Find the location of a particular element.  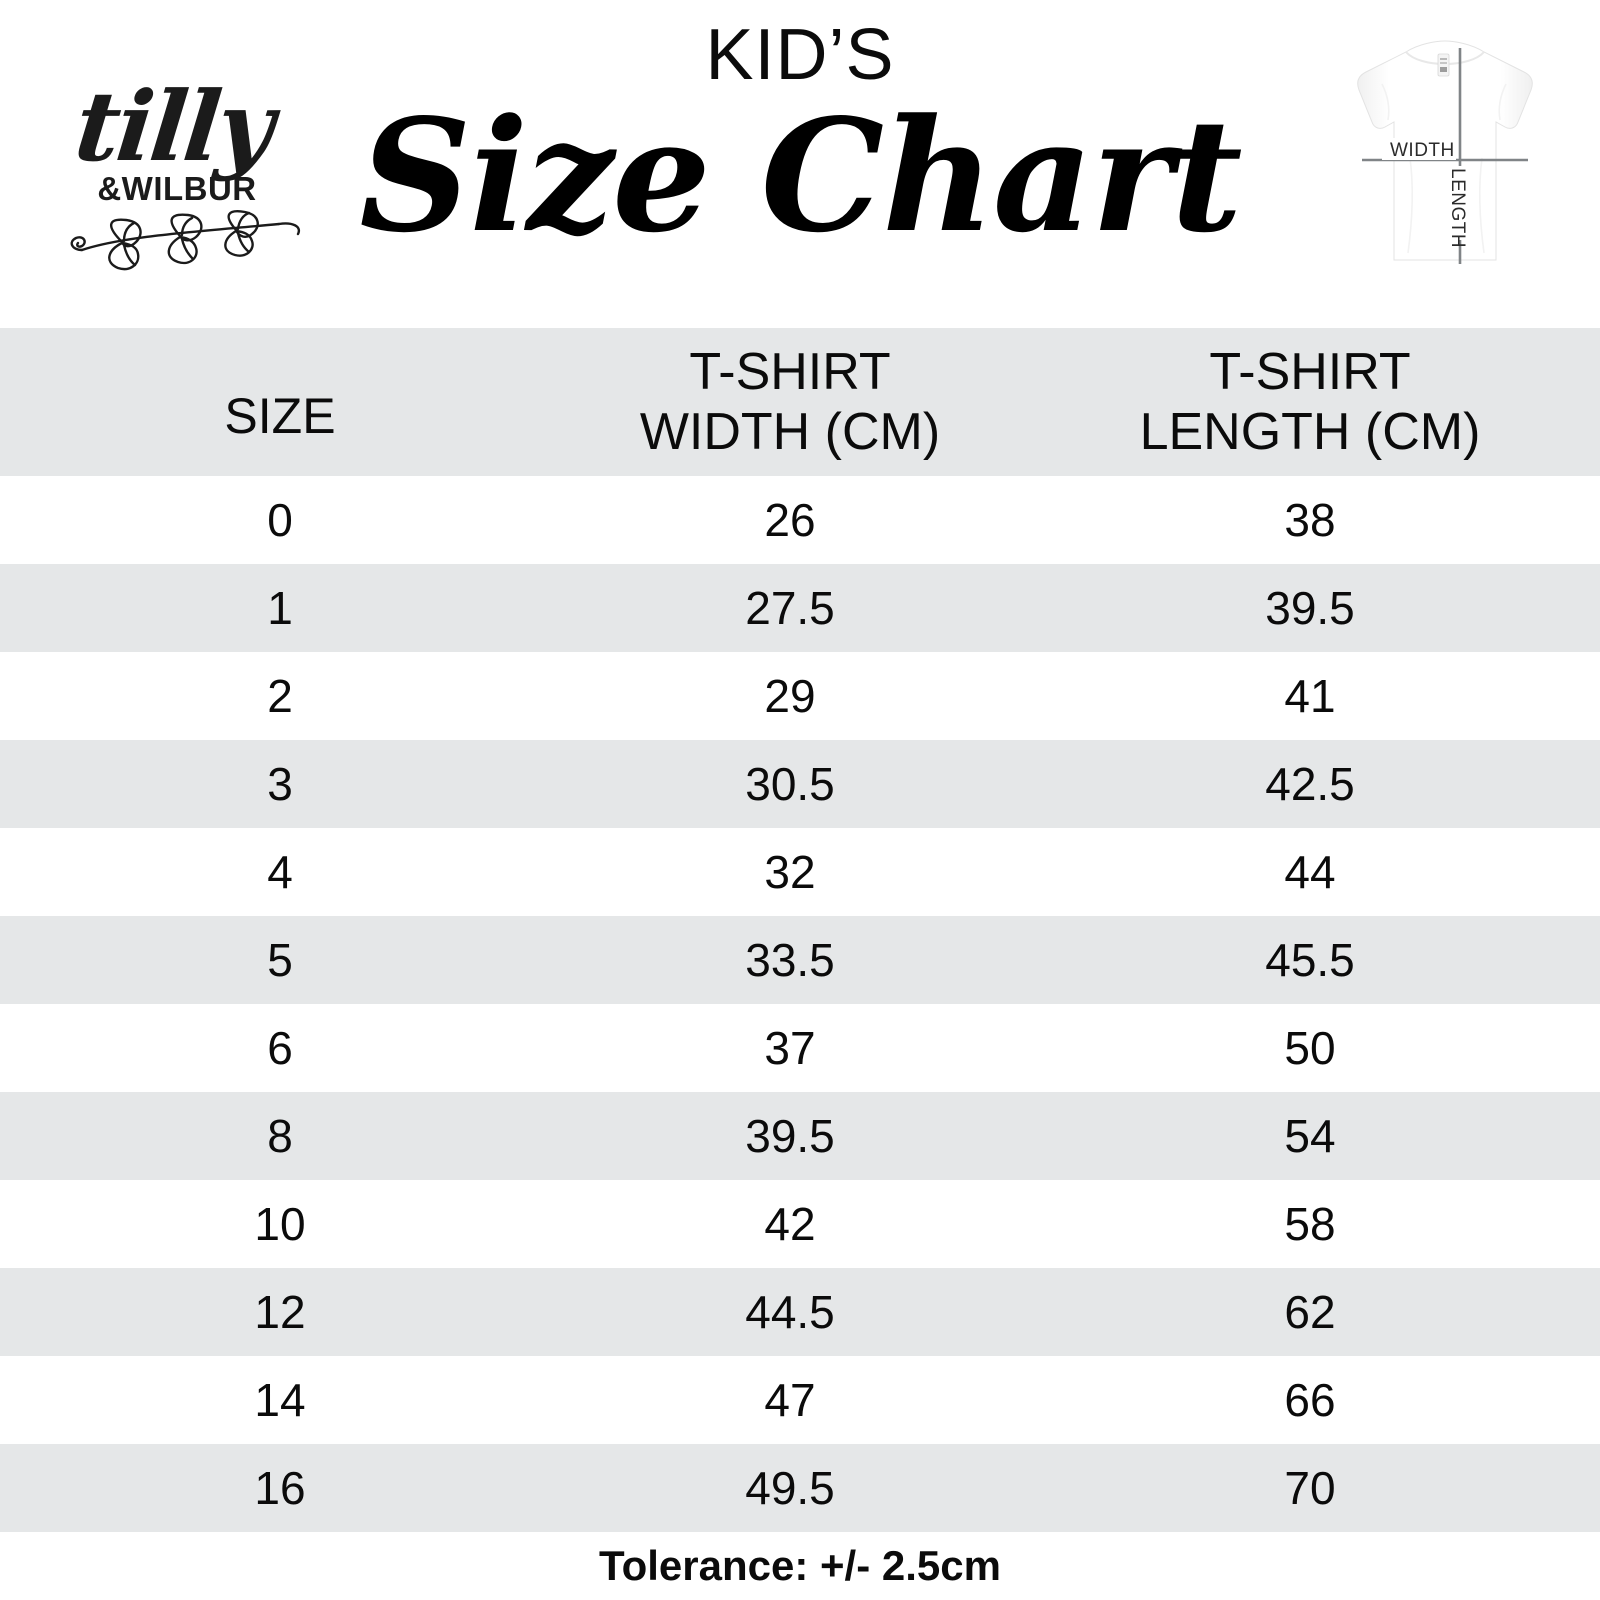

cell-length: 58 is located at coordinates (1310, 1224).